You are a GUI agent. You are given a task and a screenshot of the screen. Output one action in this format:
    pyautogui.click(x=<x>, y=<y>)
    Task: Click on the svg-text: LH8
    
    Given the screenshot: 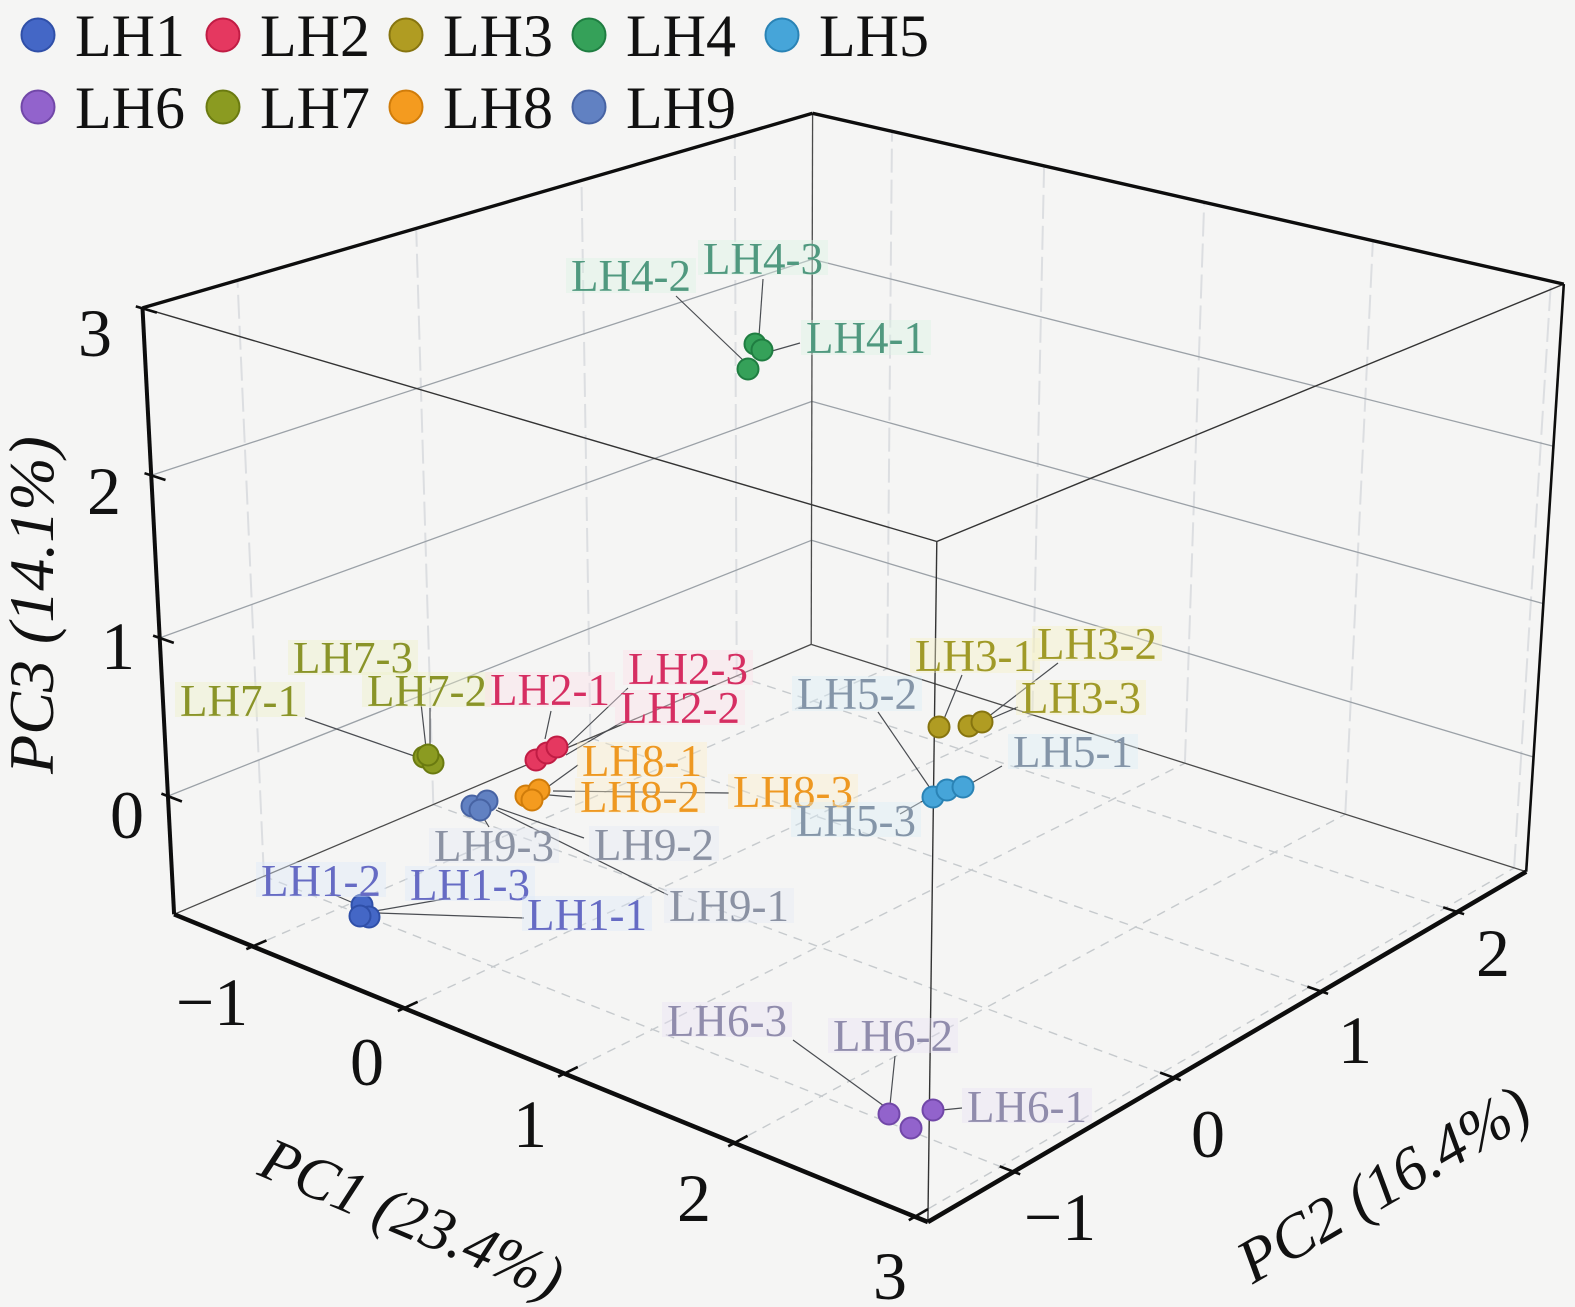 What is the action you would take?
    pyautogui.click(x=498, y=108)
    